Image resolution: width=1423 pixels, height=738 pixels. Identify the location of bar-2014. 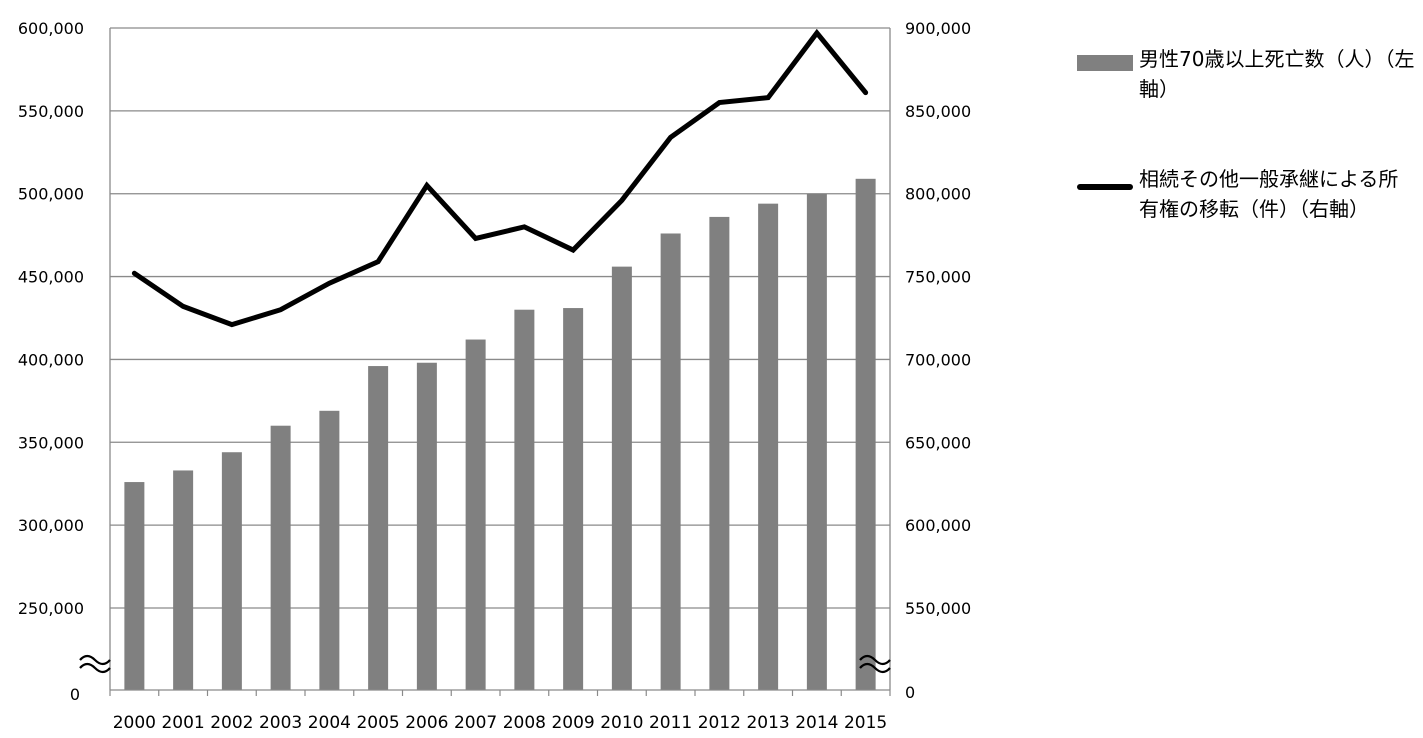
(816, 441).